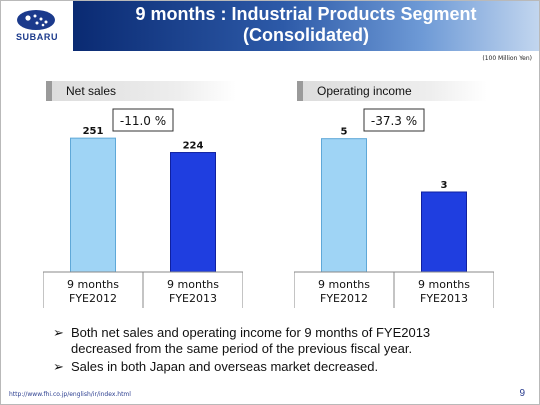 The height and width of the screenshot is (405, 540). I want to click on net-sales-change-box, so click(143, 120).